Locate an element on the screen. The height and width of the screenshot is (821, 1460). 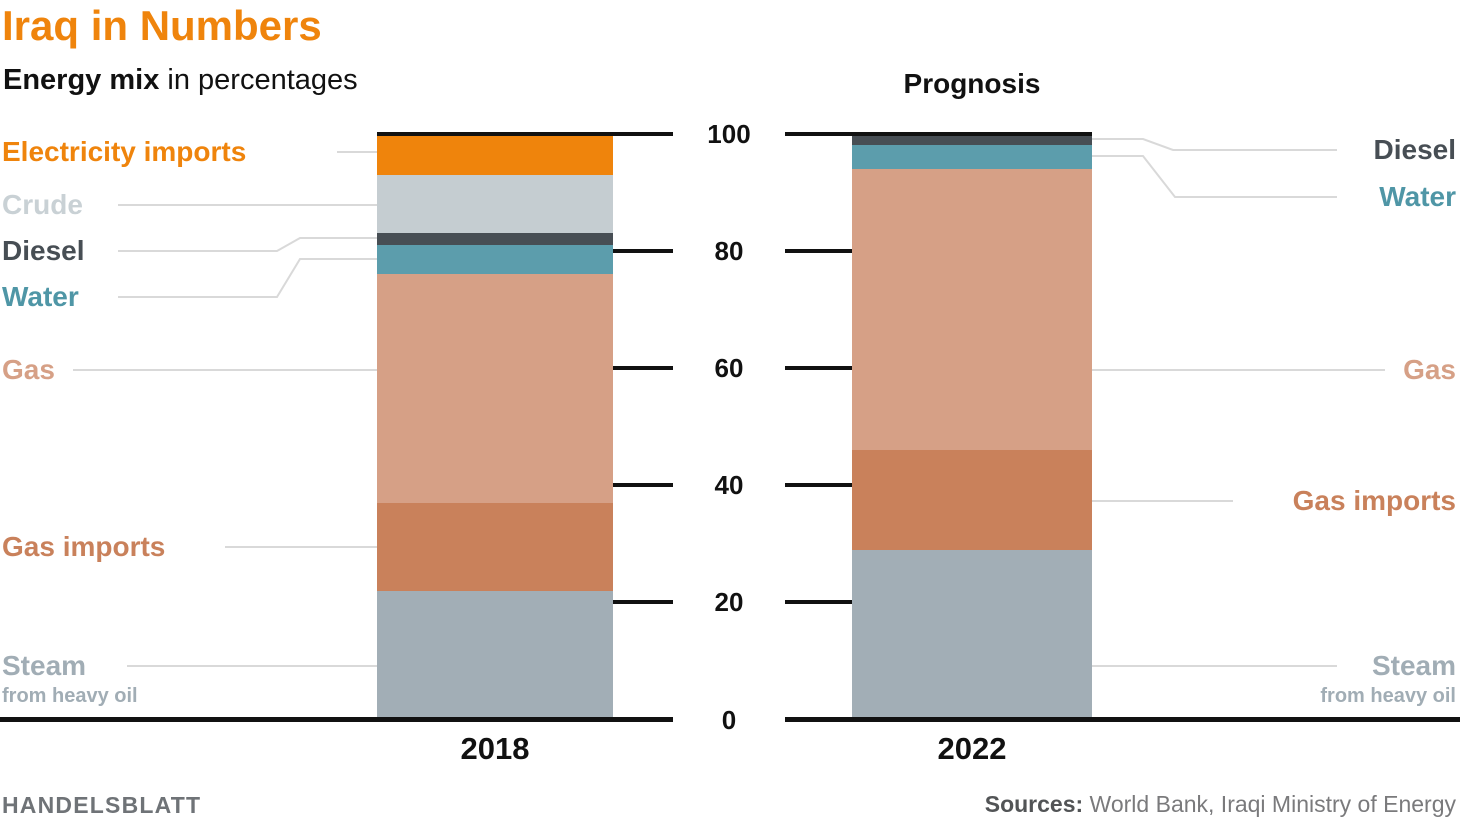
right-connectors is located at coordinates (1238, 402).